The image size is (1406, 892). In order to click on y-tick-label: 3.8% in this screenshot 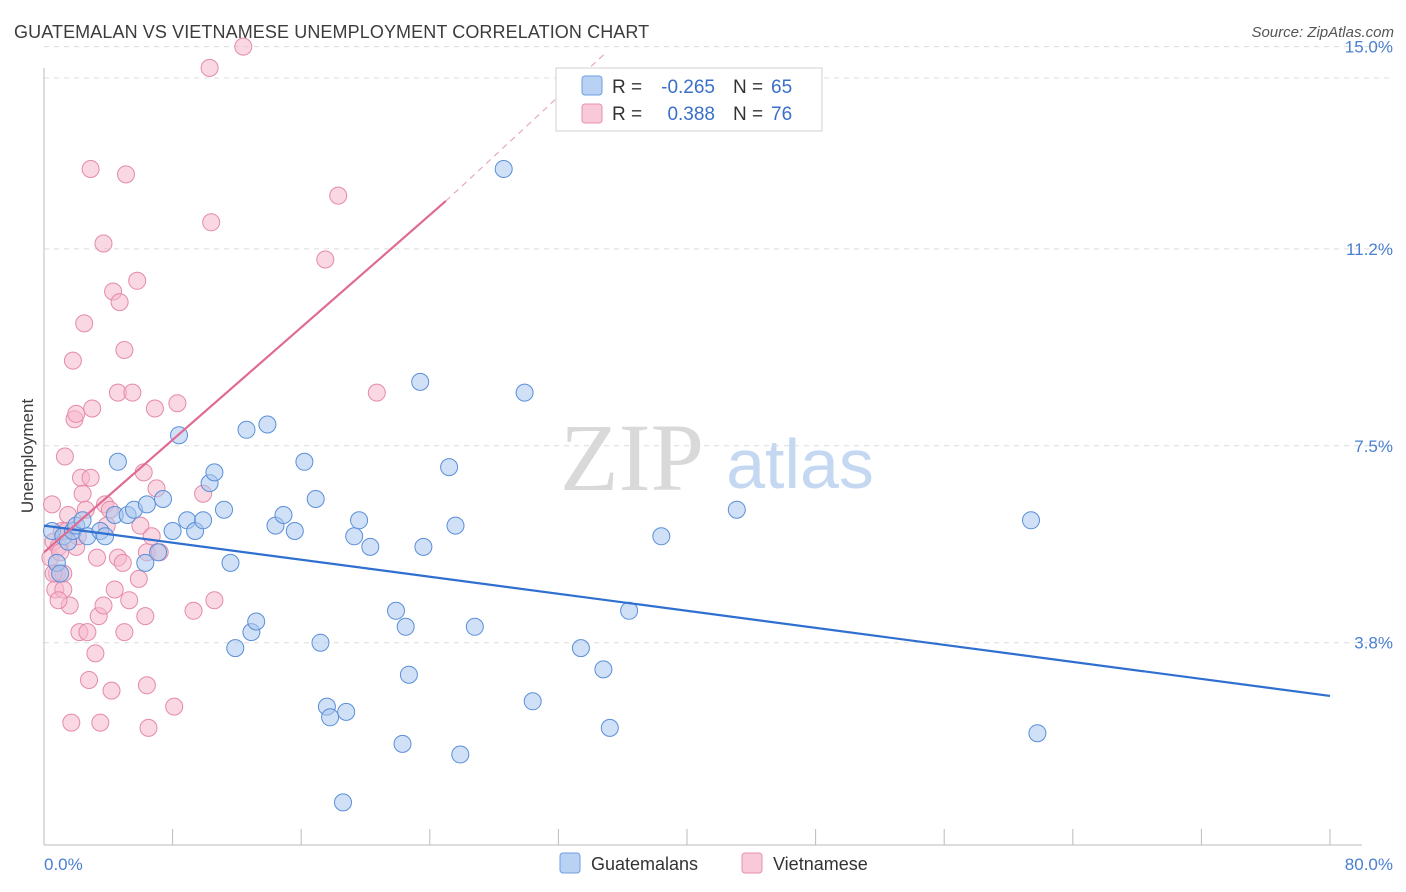, I will do `click(1373, 643)`.